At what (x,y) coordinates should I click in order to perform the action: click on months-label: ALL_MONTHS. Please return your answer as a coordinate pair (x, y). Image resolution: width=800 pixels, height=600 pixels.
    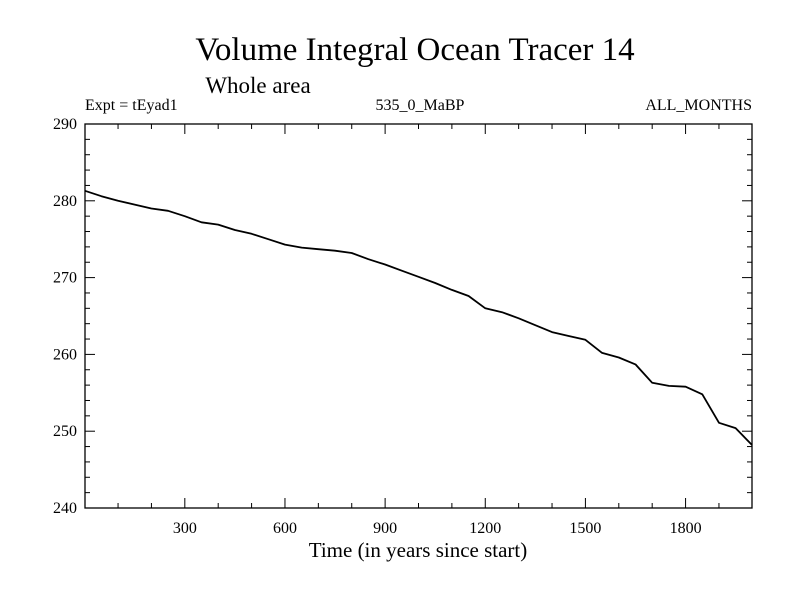
    Looking at the image, I should click on (698, 105).